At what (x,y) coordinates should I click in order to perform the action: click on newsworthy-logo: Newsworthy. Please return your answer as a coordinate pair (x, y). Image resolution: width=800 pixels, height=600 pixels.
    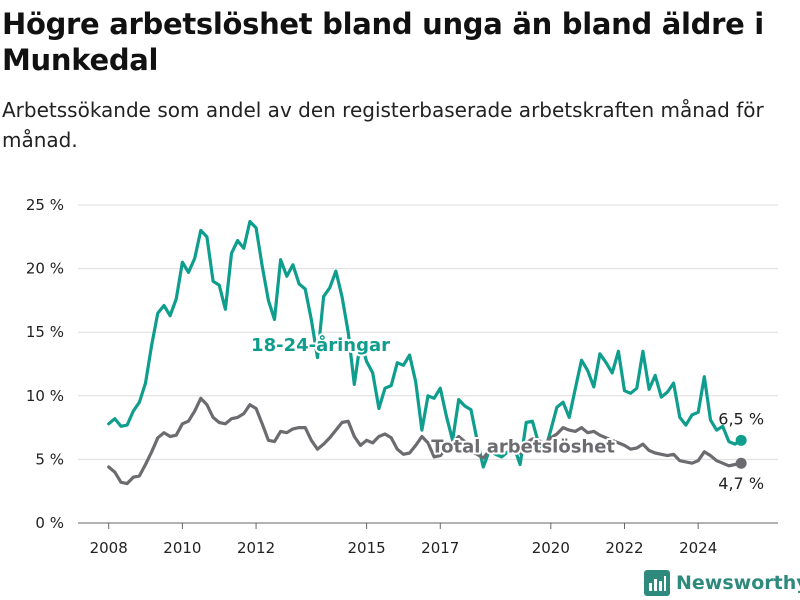
    Looking at the image, I should click on (722, 583).